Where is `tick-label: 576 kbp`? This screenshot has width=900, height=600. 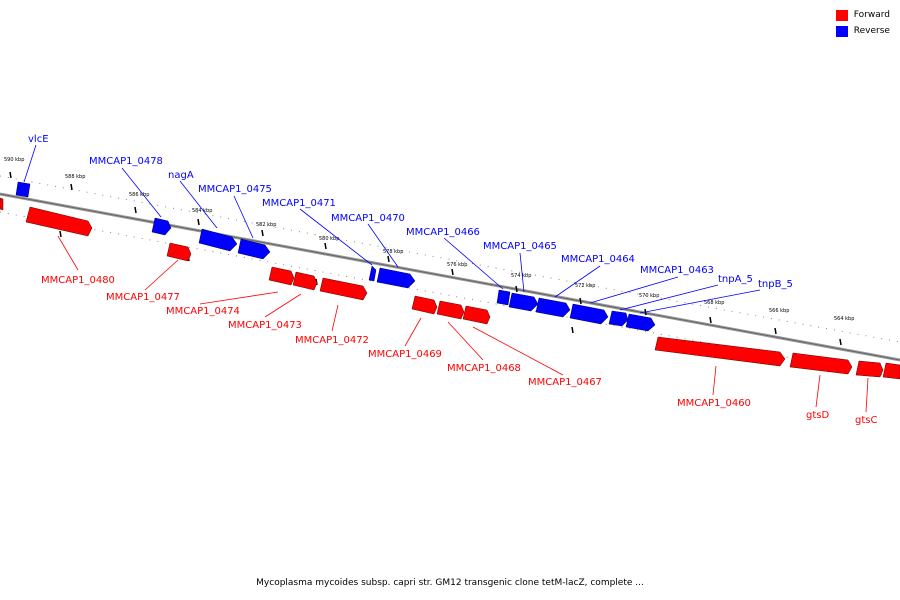 tick-label: 576 kbp is located at coordinates (457, 265).